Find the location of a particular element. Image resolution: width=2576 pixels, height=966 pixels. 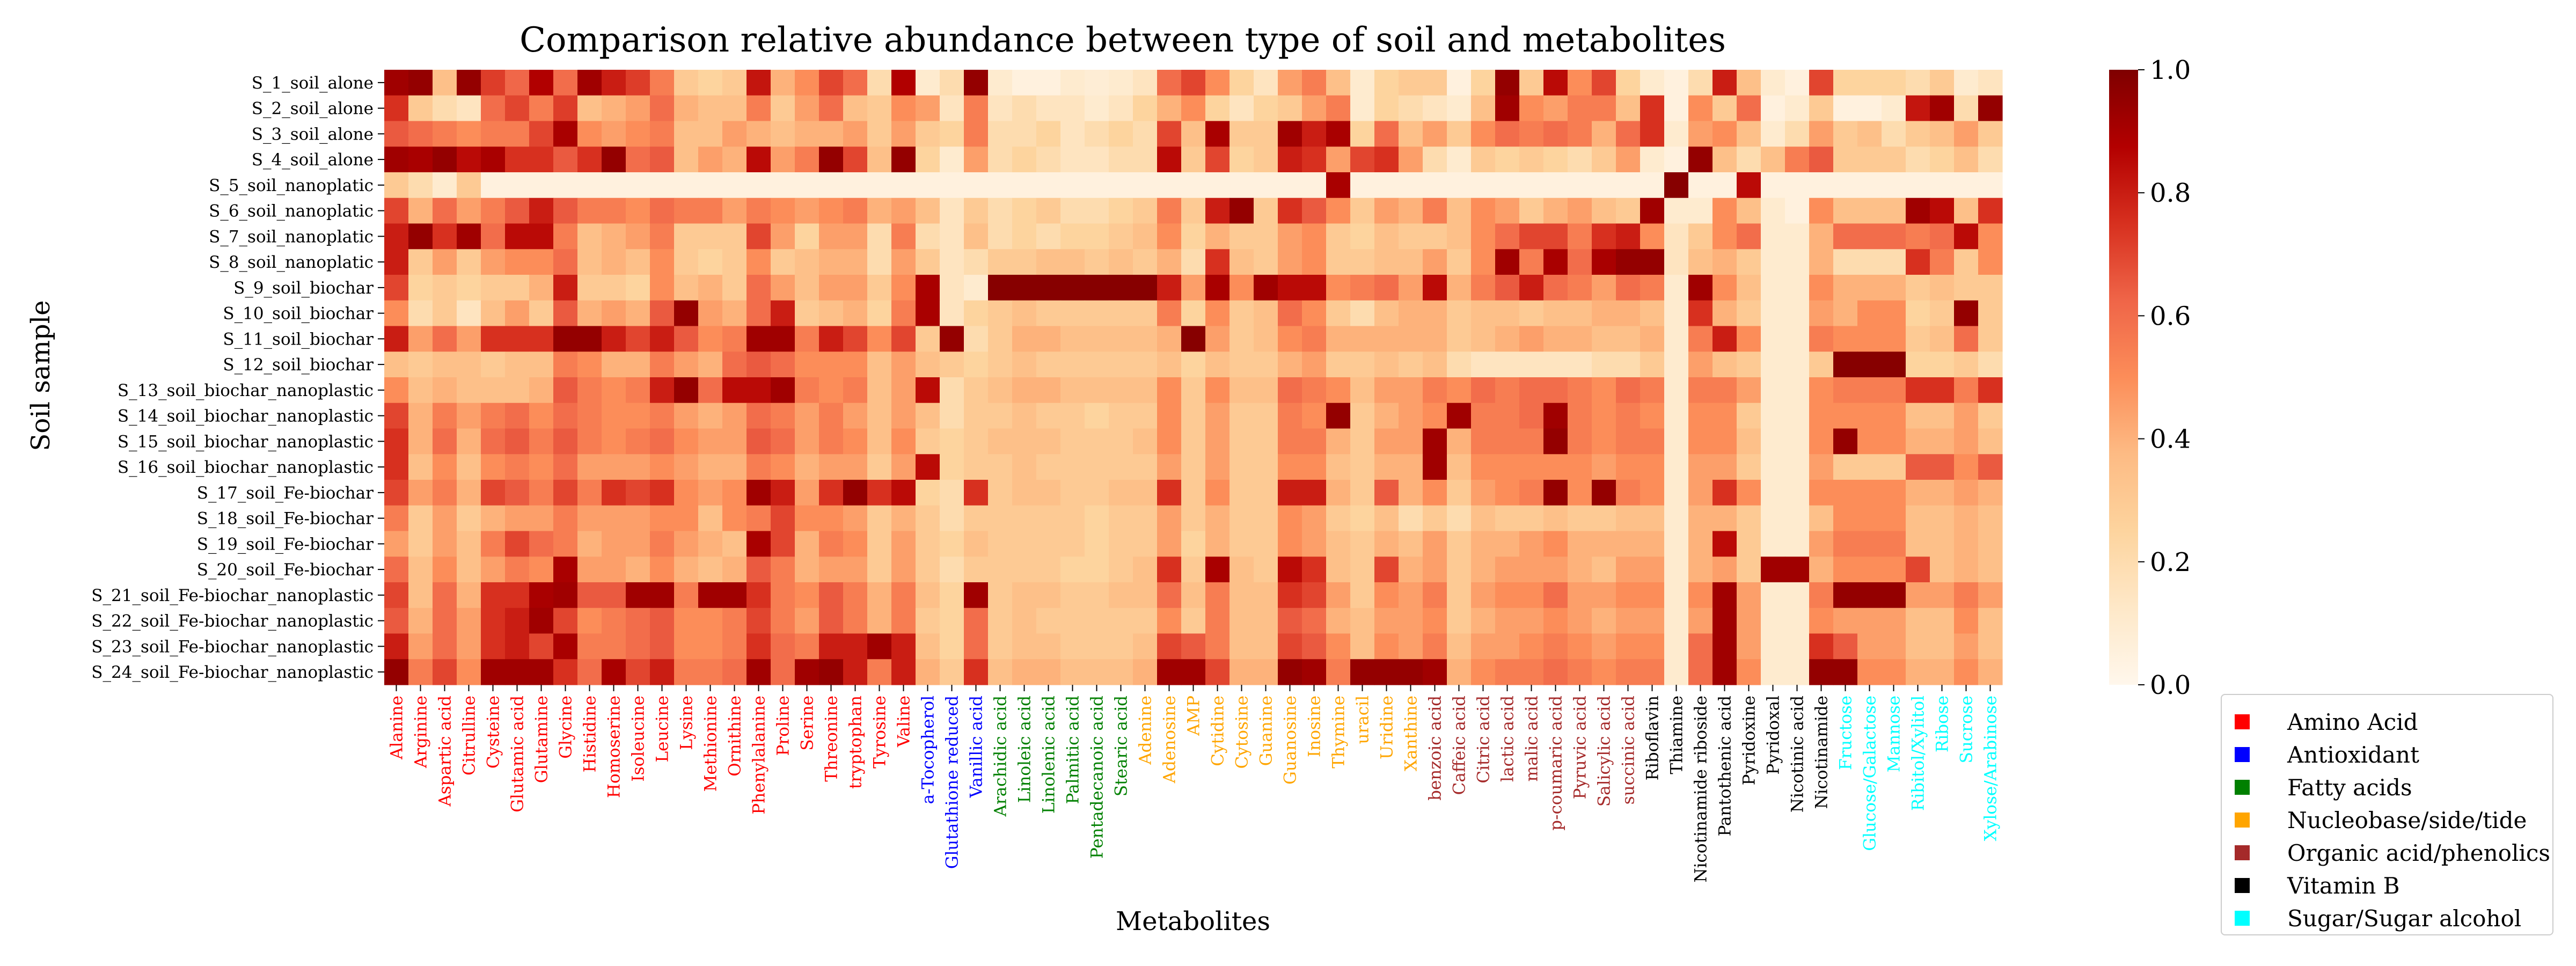

column-label: Ribose is located at coordinates (1942, 724).